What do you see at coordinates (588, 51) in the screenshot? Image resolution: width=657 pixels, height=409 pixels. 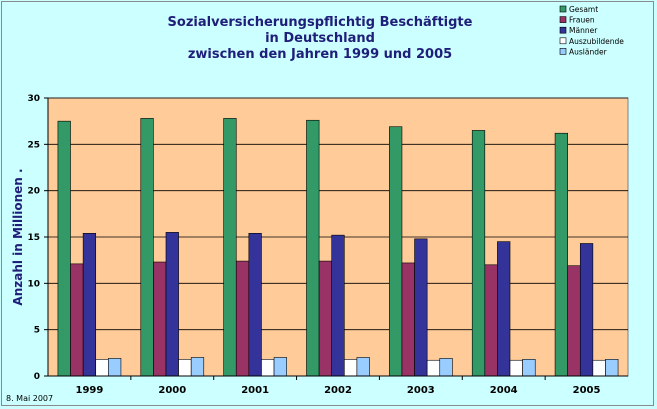 I see `legend-label: Ausländer` at bounding box center [588, 51].